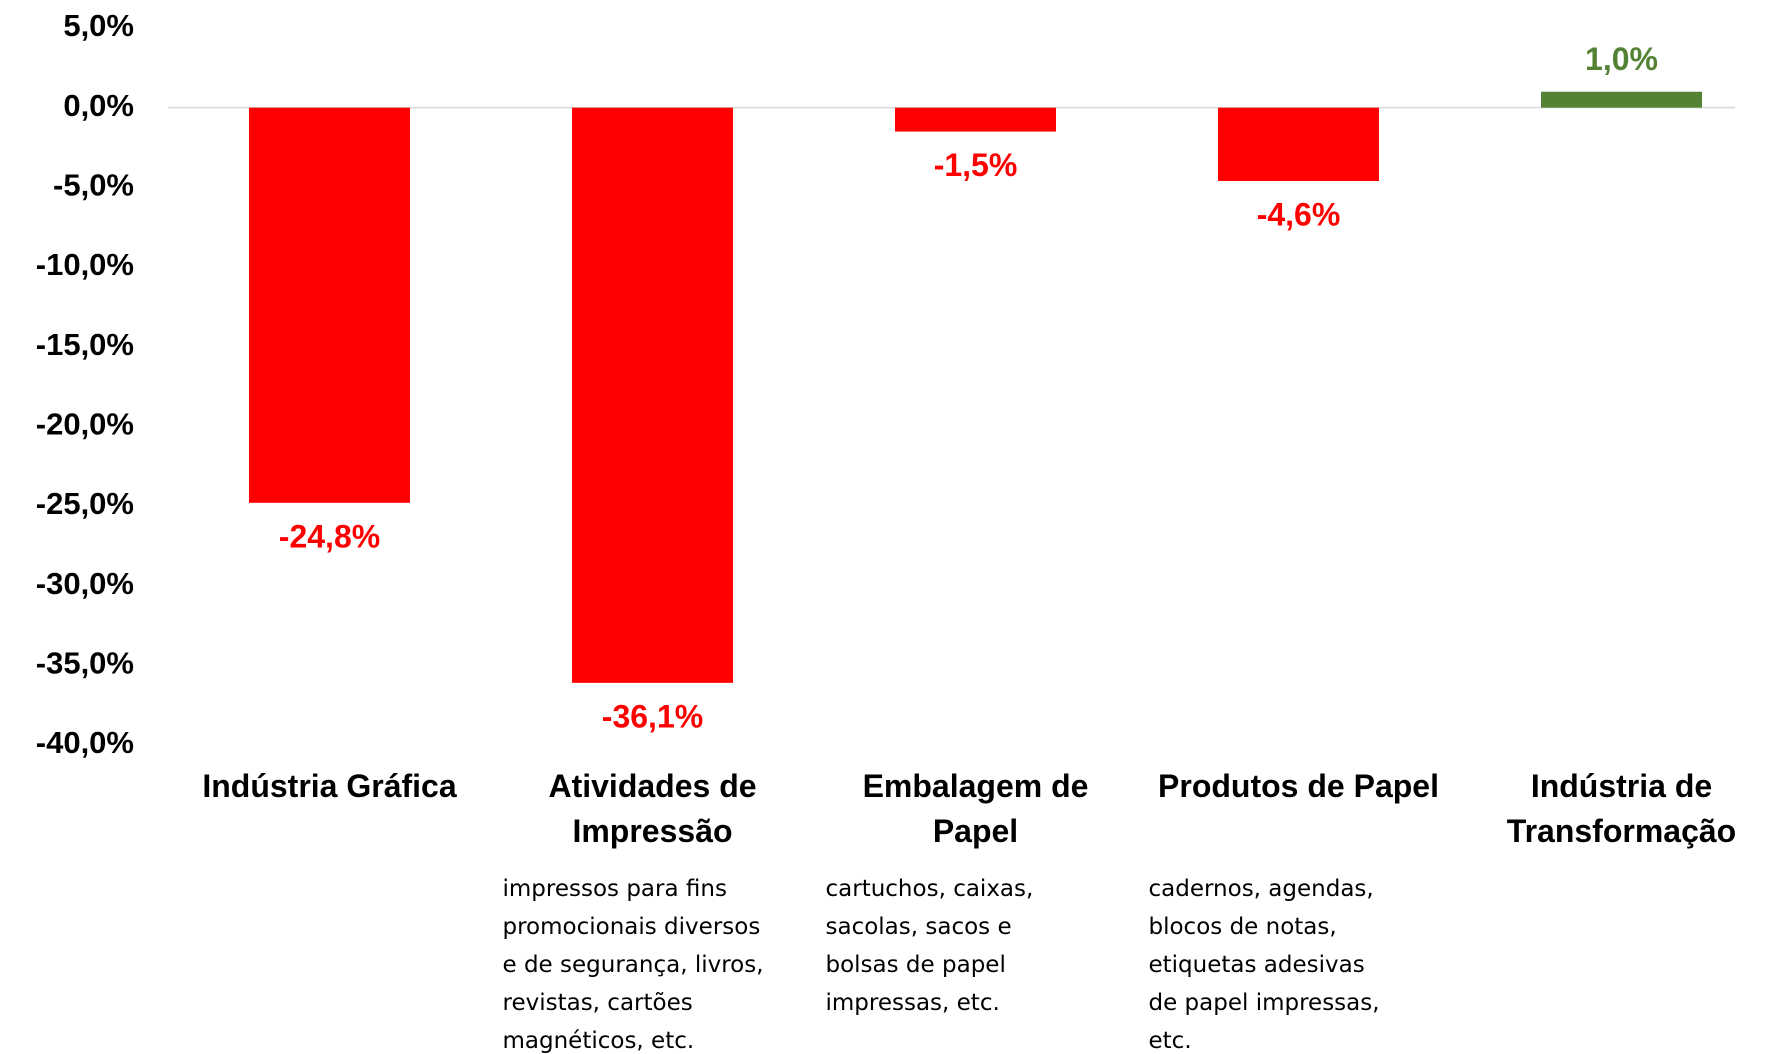 This screenshot has height=1054, width=1778. Describe the element at coordinates (85, 264) in the screenshot. I see `y-tick-label: -10,0%` at that location.